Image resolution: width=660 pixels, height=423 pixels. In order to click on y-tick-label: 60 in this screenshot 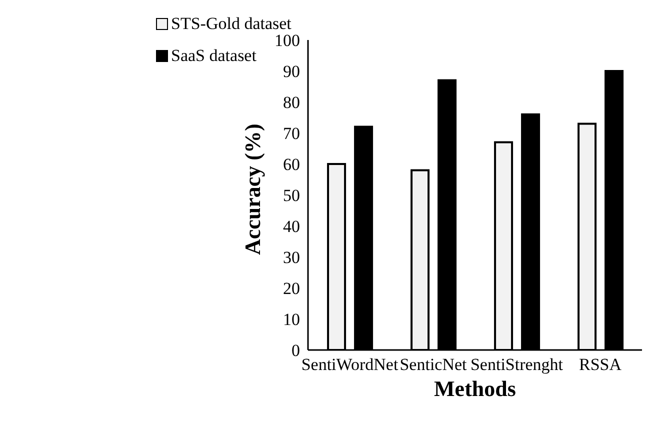, I will do `click(291, 164)`.